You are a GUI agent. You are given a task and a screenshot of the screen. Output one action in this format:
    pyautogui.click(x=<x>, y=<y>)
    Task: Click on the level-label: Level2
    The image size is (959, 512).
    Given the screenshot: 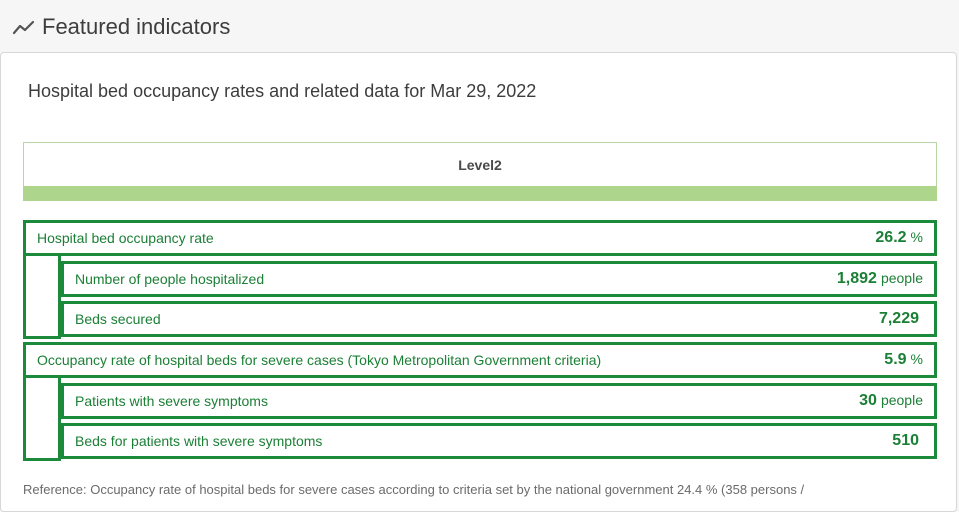 What is the action you would take?
    pyautogui.click(x=480, y=165)
    